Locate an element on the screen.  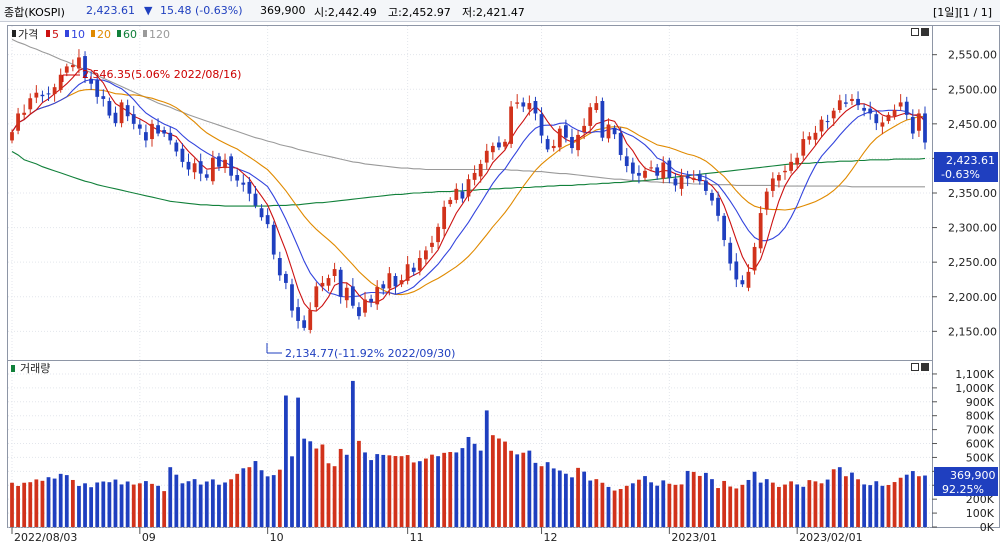
index-name: 종합(KOSPI) is located at coordinates (34, 12).